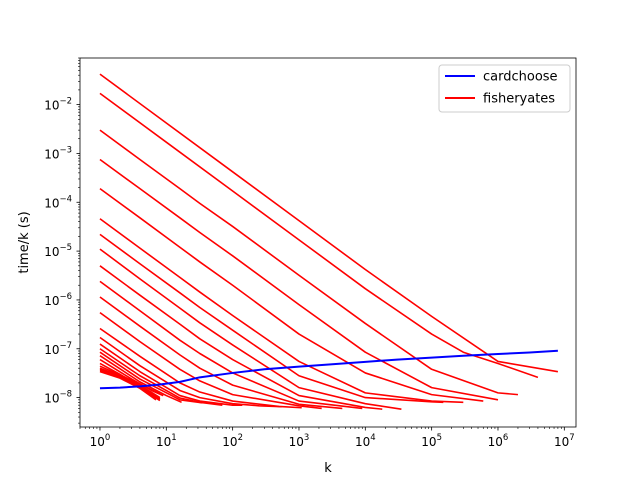  Describe the element at coordinates (504, 88) in the screenshot. I see `legend: cardchoose fisheryates` at that location.